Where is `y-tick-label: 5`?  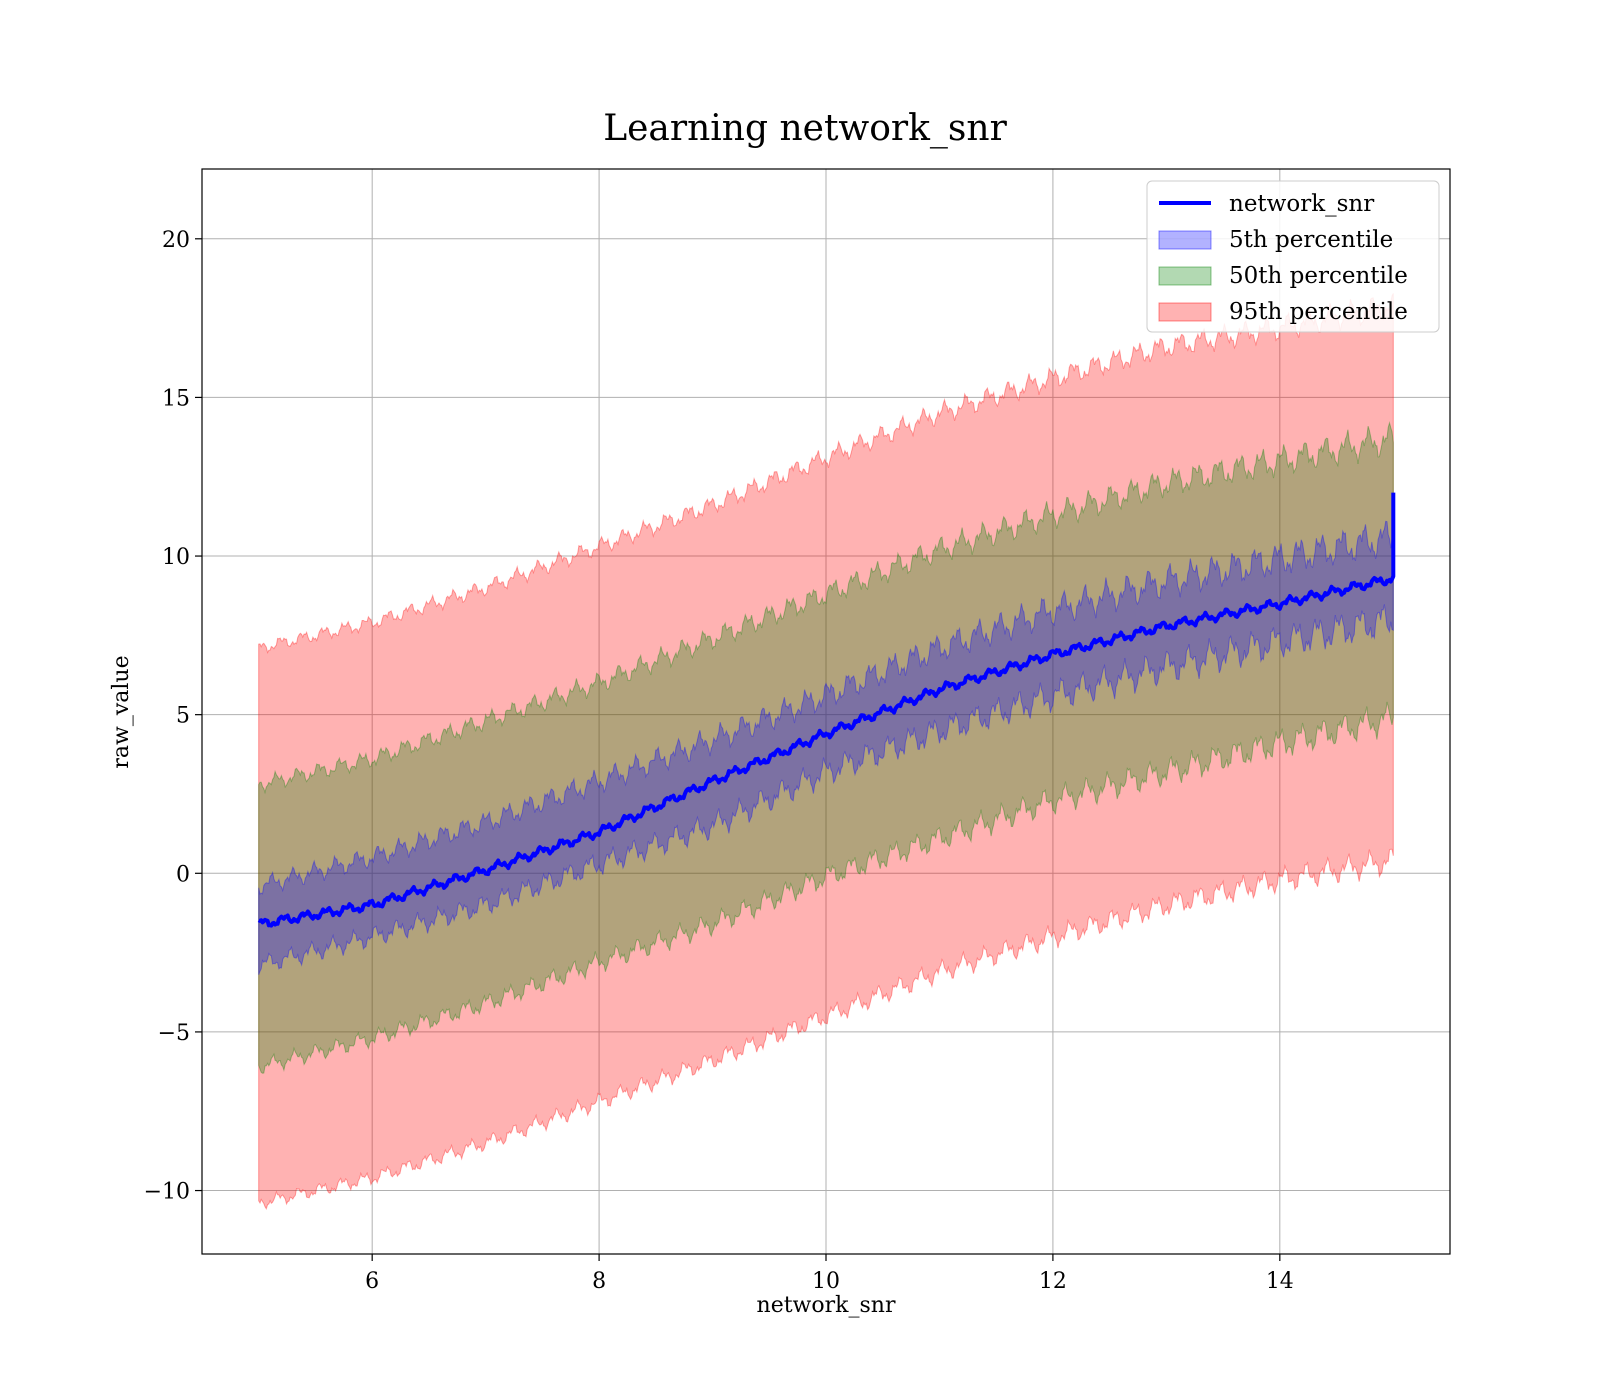
y-tick-label: 5 is located at coordinates (183, 716).